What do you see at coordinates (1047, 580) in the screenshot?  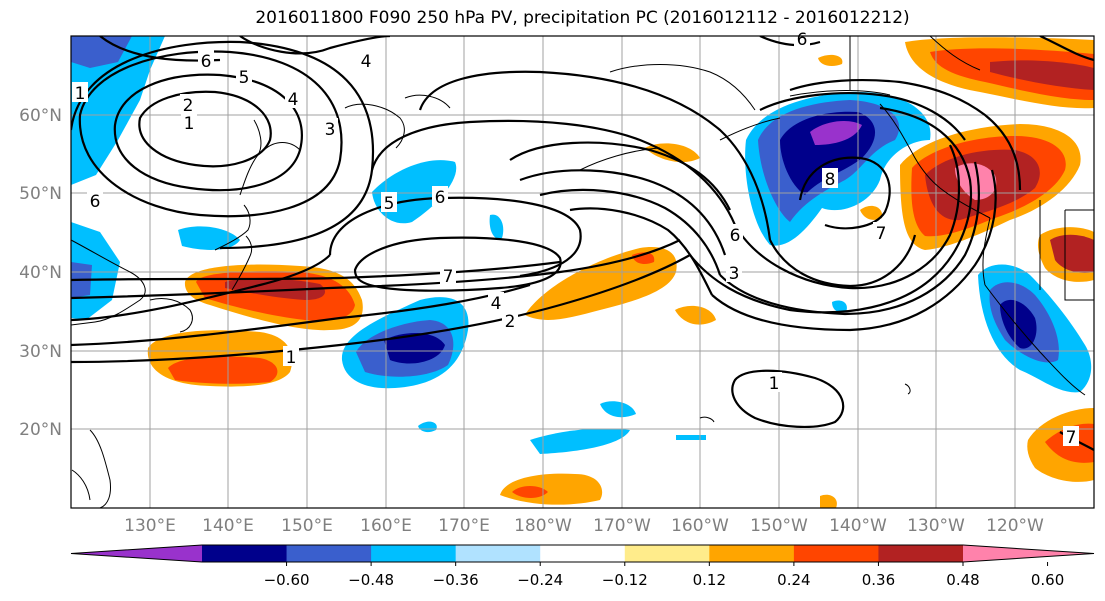 I see `colorbar-tick-label: 0.60` at bounding box center [1047, 580].